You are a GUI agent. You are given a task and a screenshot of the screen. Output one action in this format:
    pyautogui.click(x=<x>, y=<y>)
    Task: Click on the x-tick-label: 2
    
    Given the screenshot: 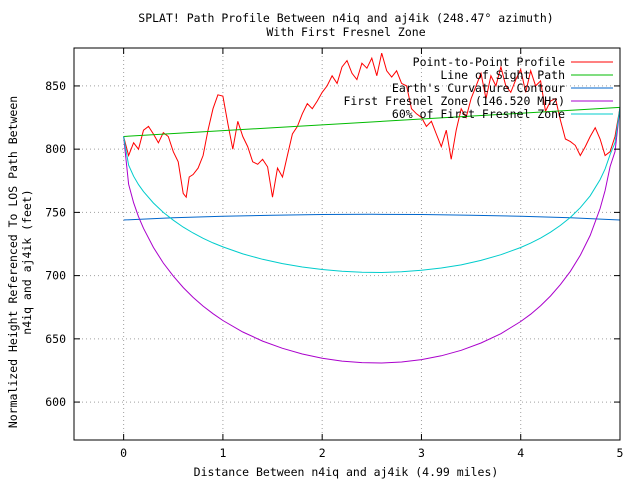 What is the action you would take?
    pyautogui.click(x=322, y=453)
    